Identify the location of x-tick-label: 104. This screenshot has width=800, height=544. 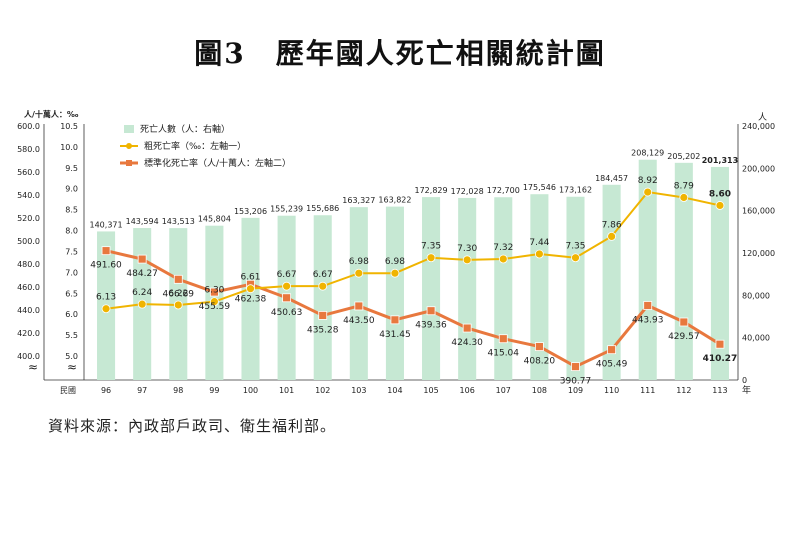
(394, 390).